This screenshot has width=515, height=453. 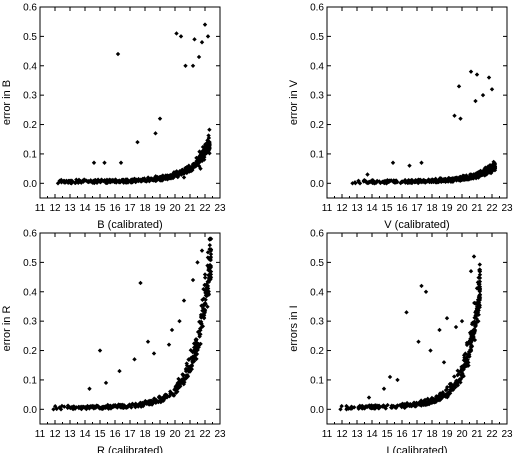 I want to click on x-tick-label: 13, so click(x=357, y=434).